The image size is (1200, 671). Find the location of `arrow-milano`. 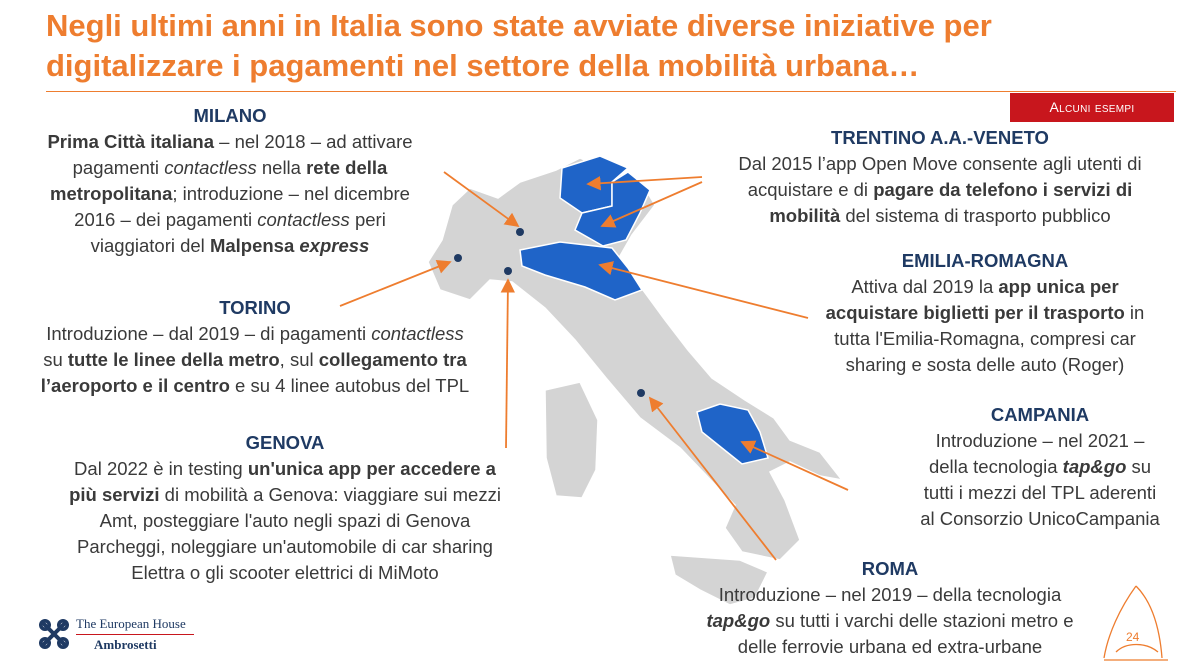

arrow-milano is located at coordinates (481, 199).